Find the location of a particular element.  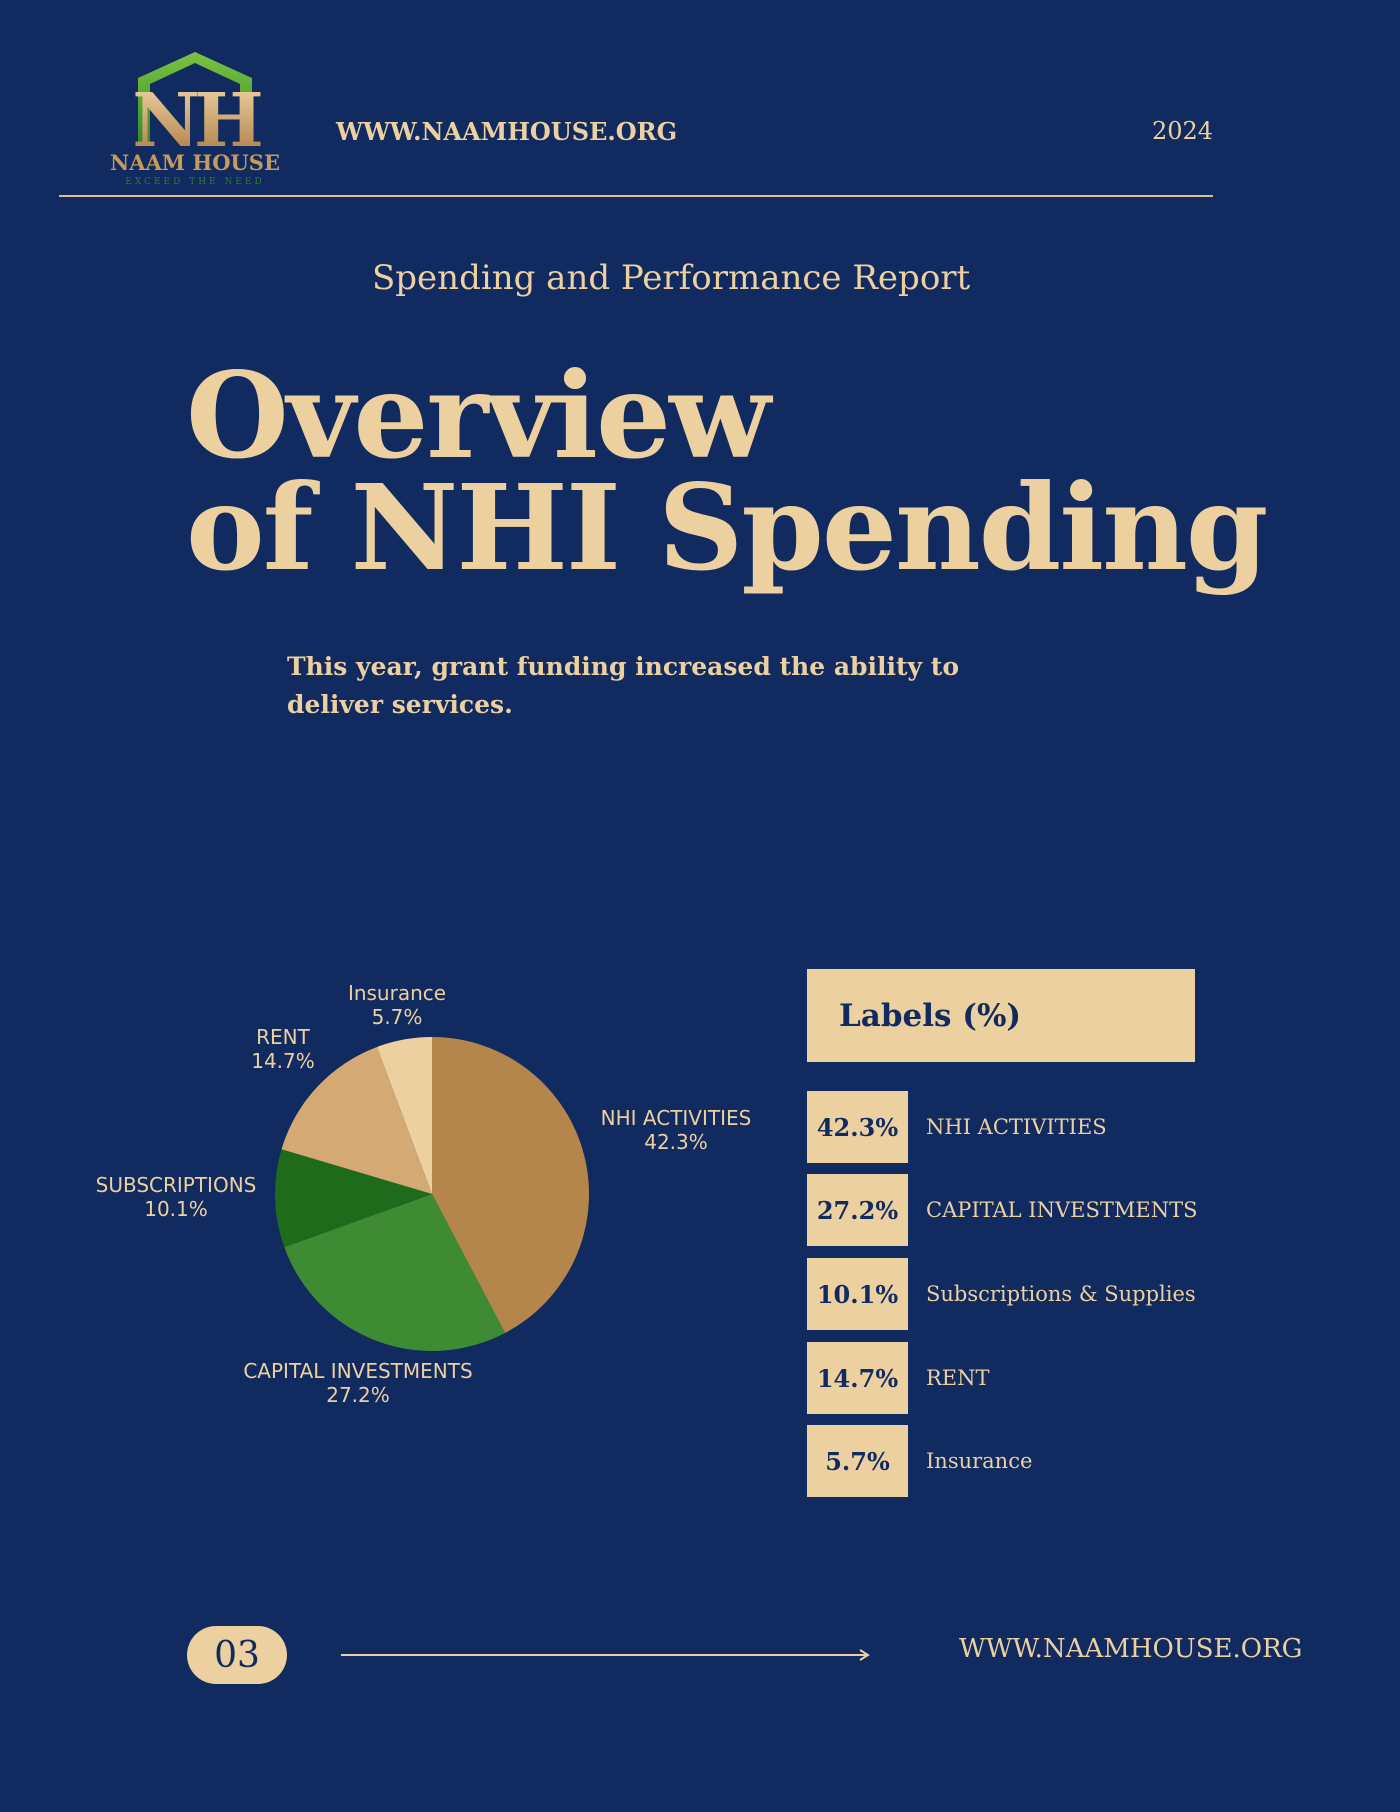

pie-label: CAPITAL INVESTMENTS is located at coordinates (357, 1371).